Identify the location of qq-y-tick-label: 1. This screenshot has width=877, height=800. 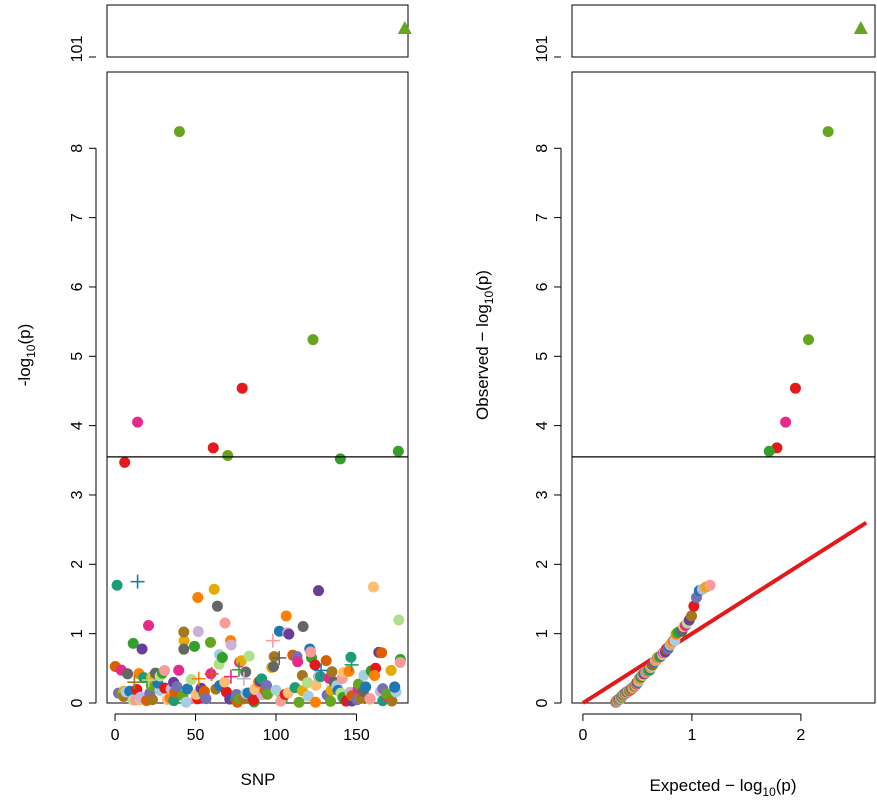
(542, 633).